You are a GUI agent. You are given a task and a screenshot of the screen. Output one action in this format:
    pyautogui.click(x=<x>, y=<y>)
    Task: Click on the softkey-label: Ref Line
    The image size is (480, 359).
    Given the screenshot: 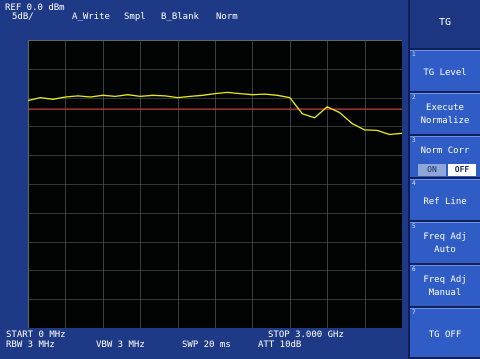 What is the action you would take?
    pyautogui.click(x=445, y=202)
    